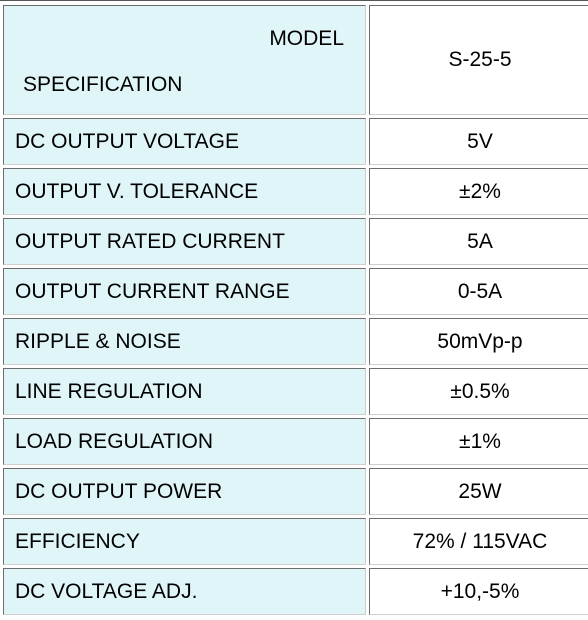  What do you see at coordinates (306, 38) in the screenshot?
I see `model-heading: MODEL` at bounding box center [306, 38].